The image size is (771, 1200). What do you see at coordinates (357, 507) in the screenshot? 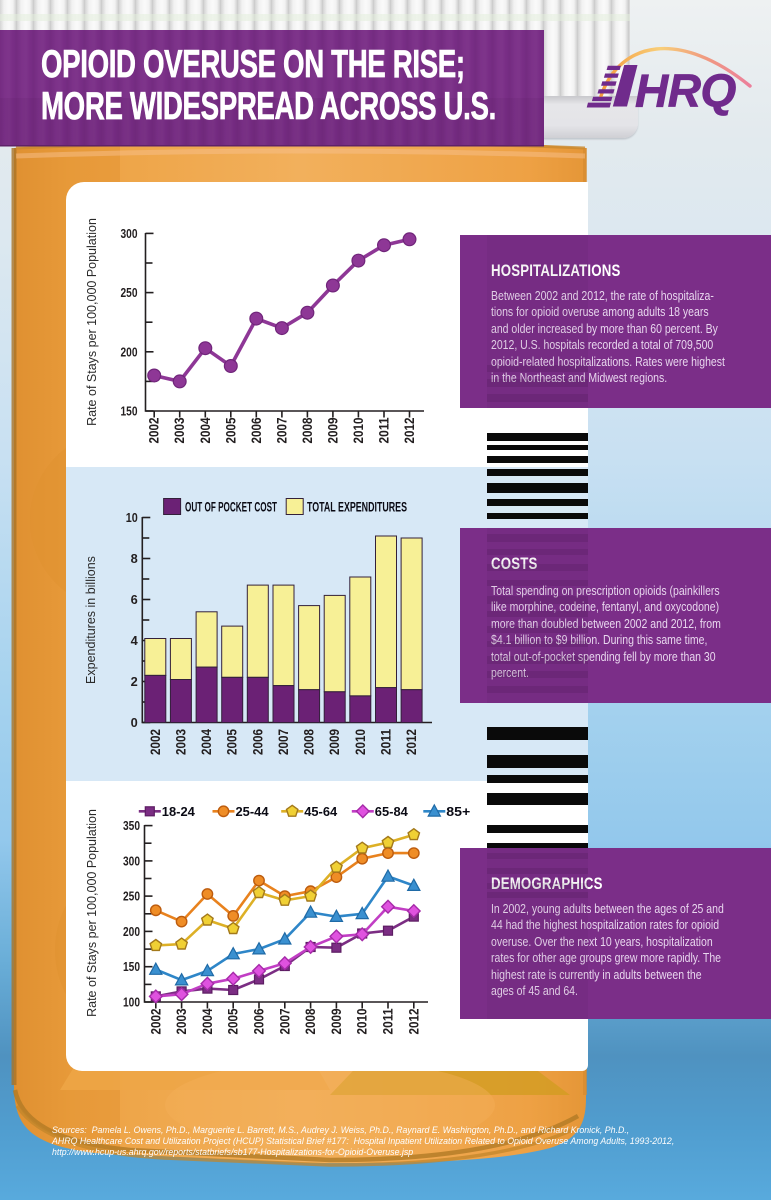
I see `svg-text: TOTAL EXPENDITURES` at bounding box center [357, 507].